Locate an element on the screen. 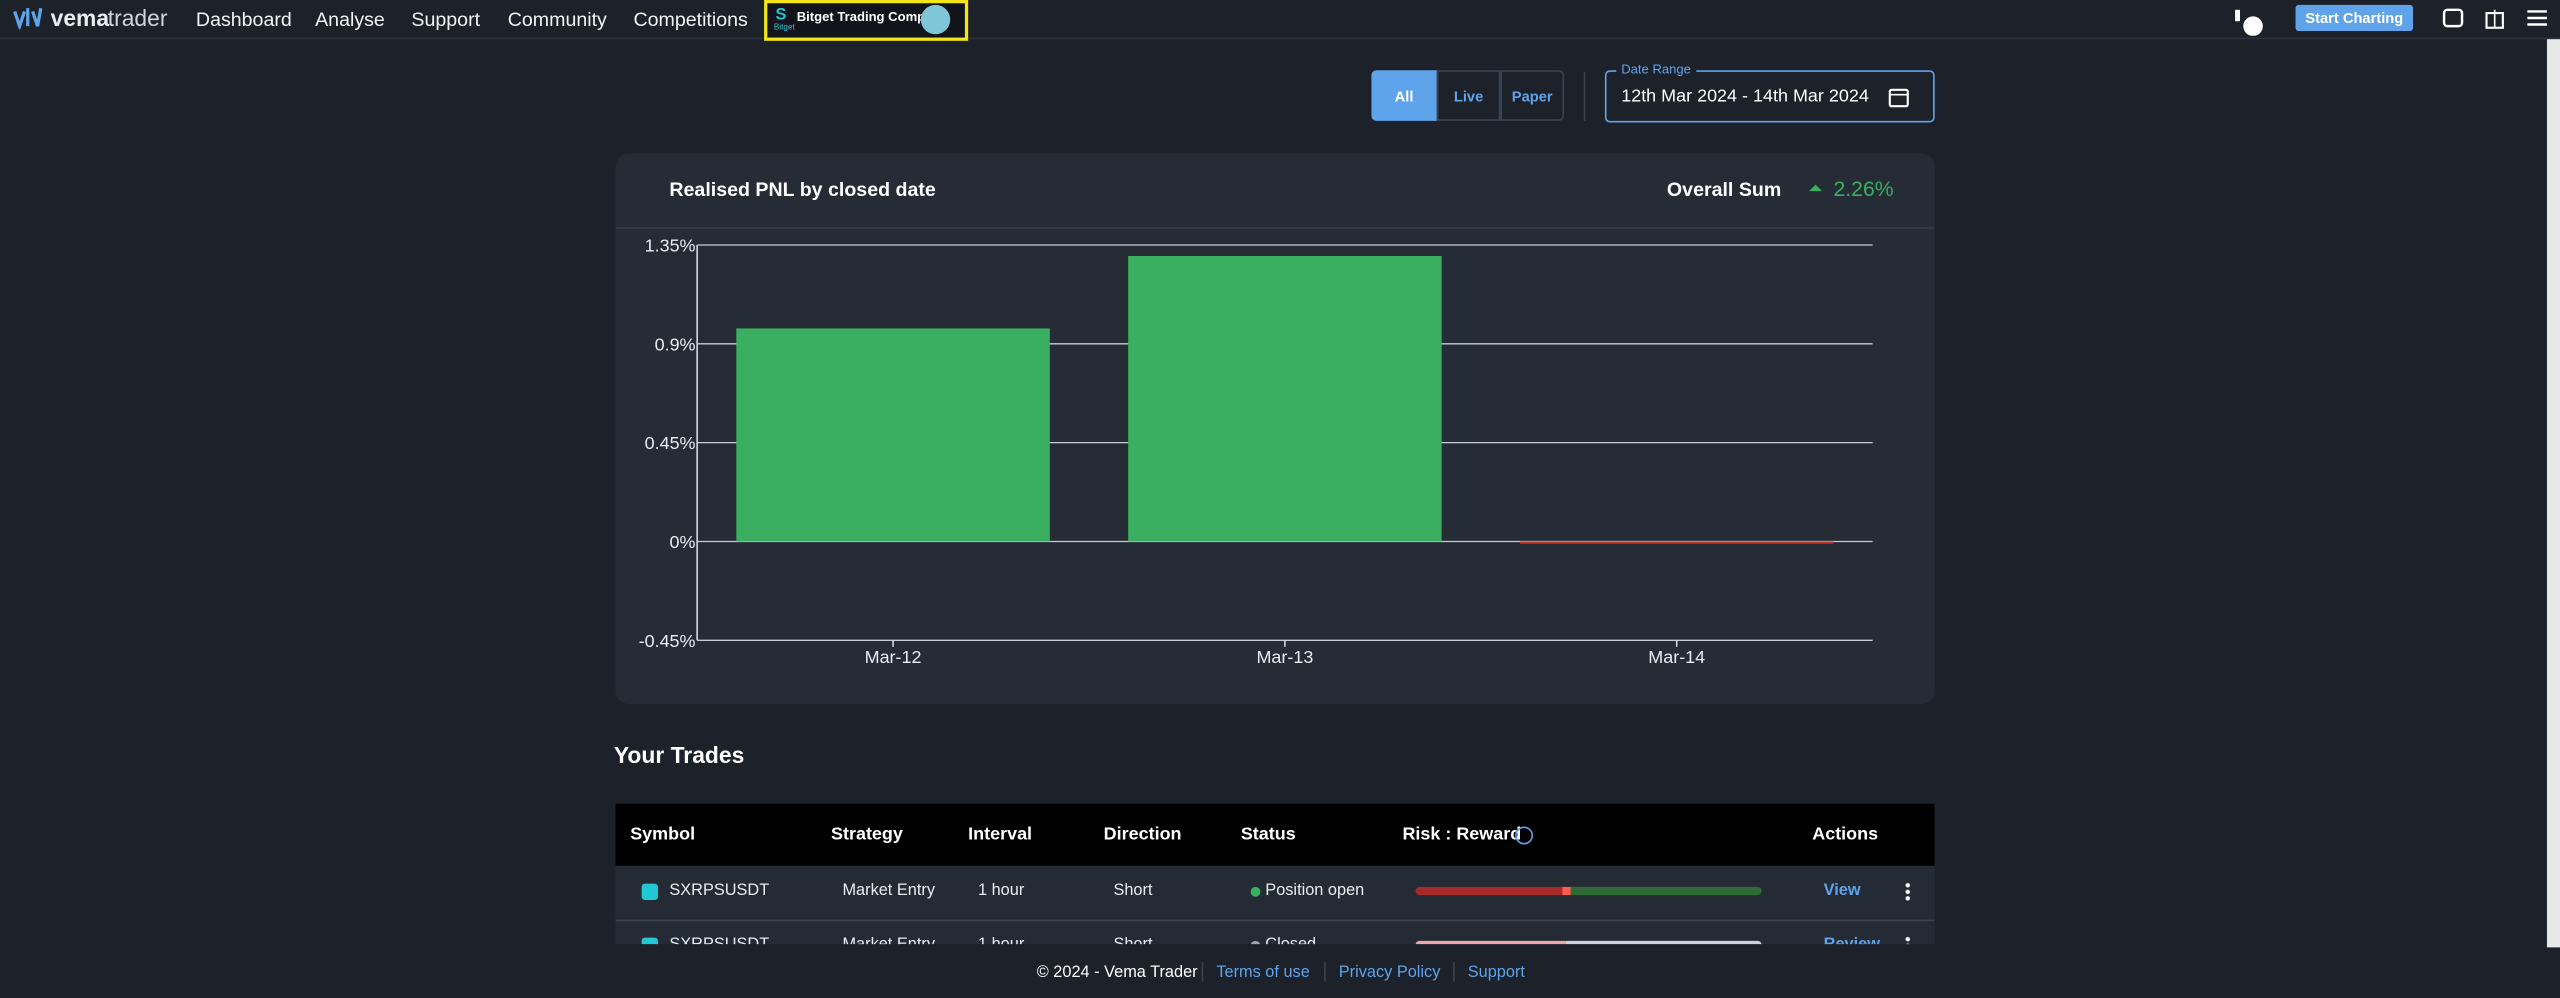 This screenshot has width=2560, height=998. nav-link: Dashboard is located at coordinates (243, 20).